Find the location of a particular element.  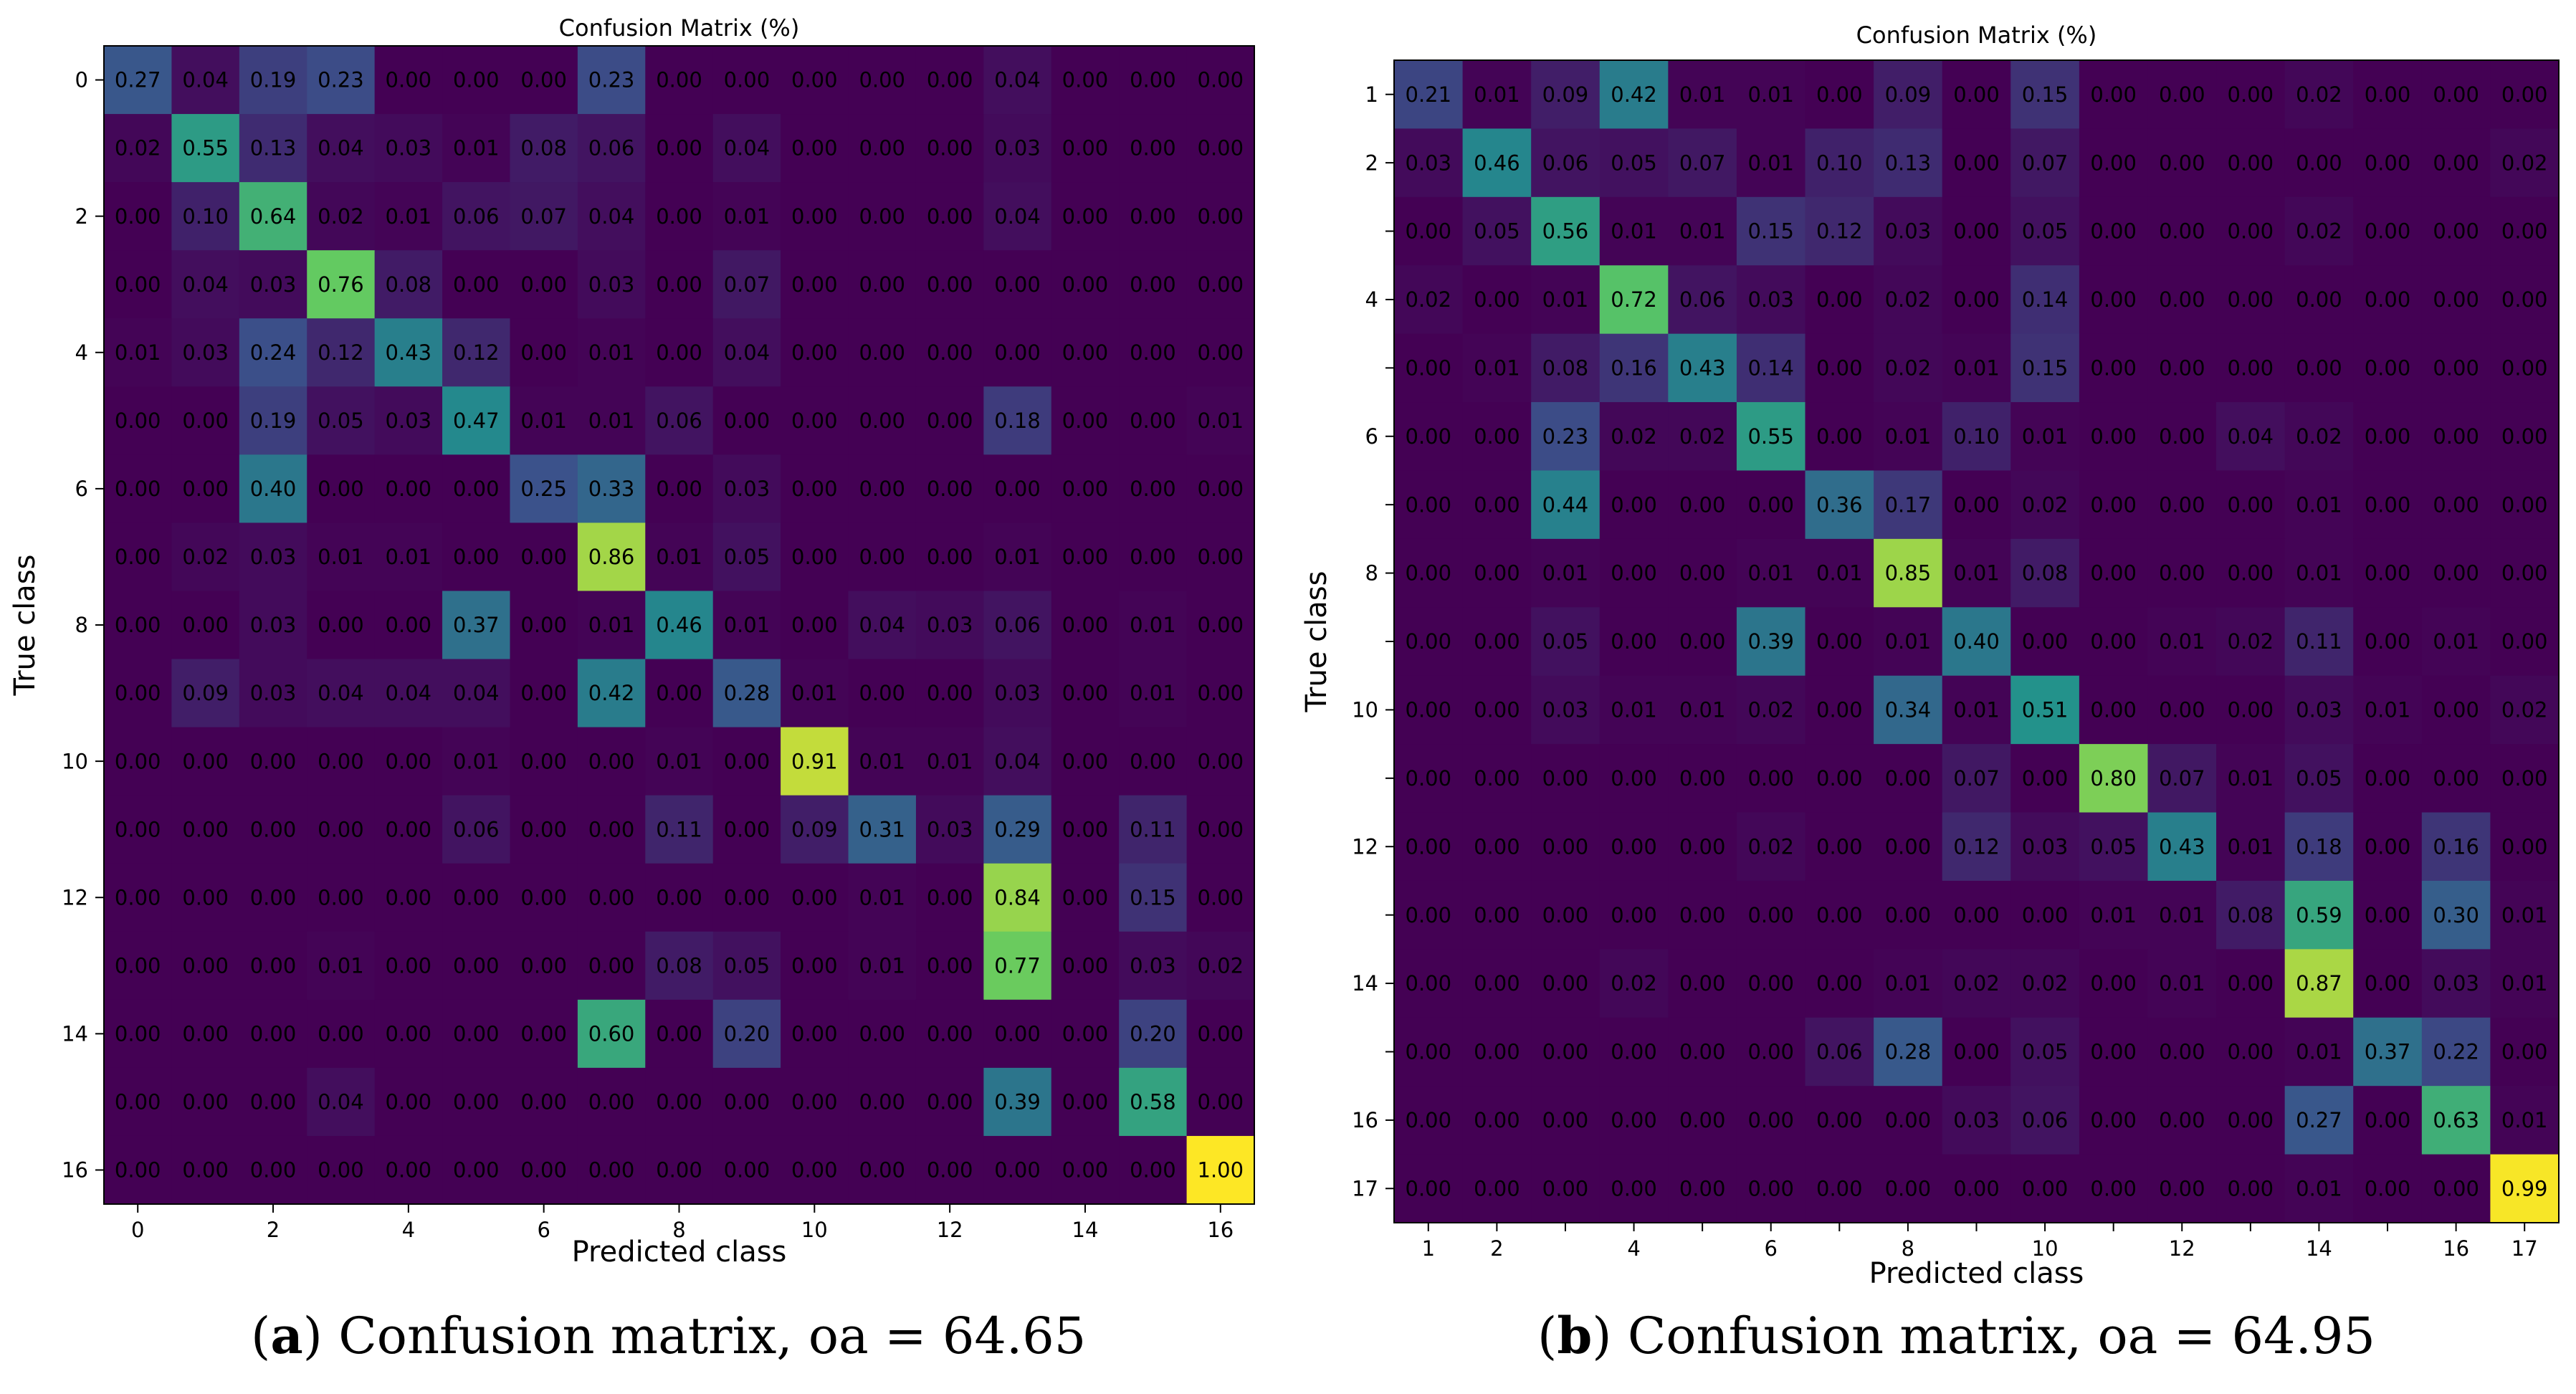

cell-value-label: 0.08 is located at coordinates (679, 965).